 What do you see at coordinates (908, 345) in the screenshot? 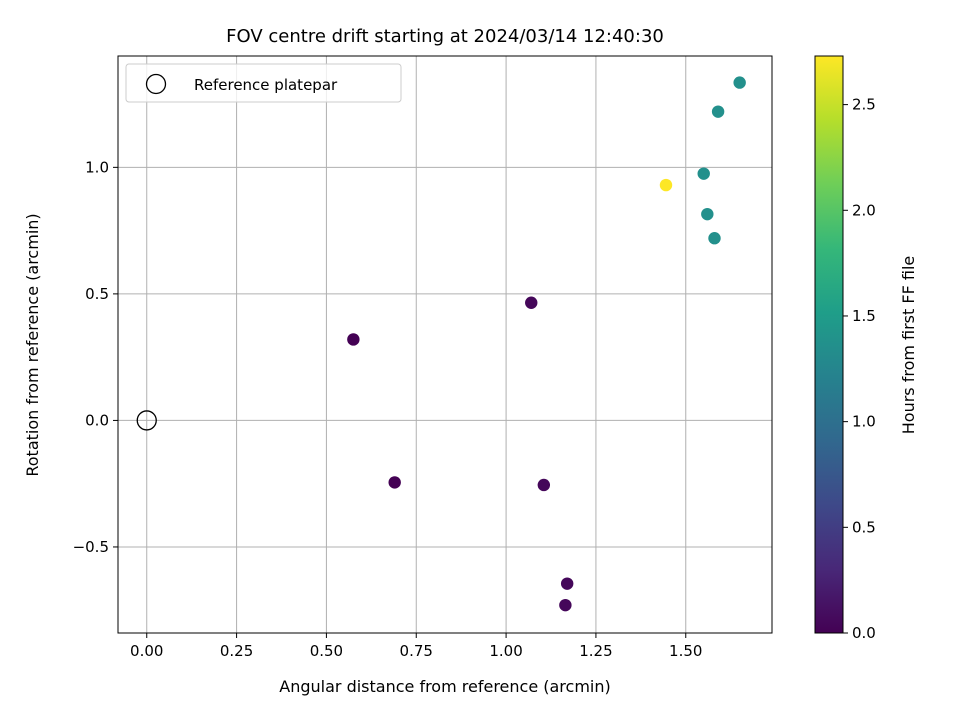
I see `colorbar-label: Hours from first FF file` at bounding box center [908, 345].